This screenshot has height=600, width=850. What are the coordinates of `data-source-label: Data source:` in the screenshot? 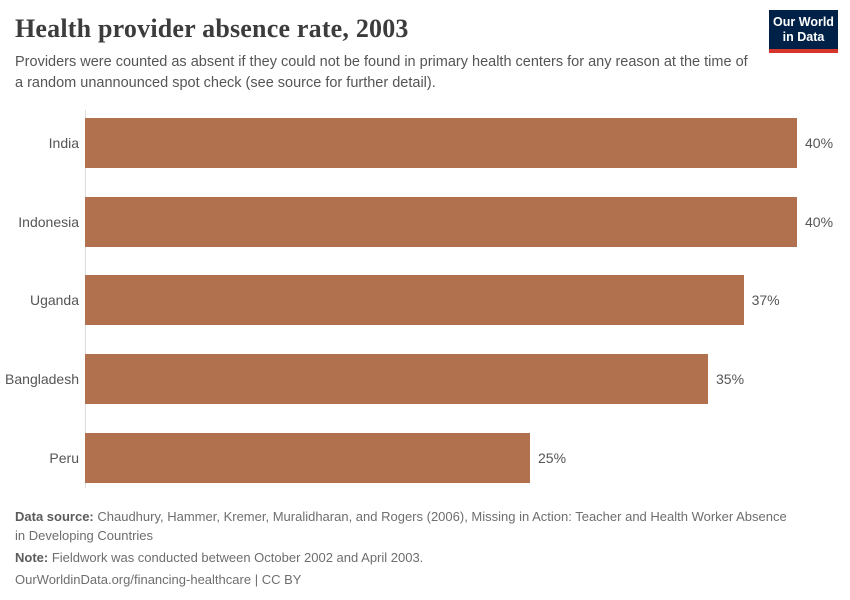 It's located at (54, 516).